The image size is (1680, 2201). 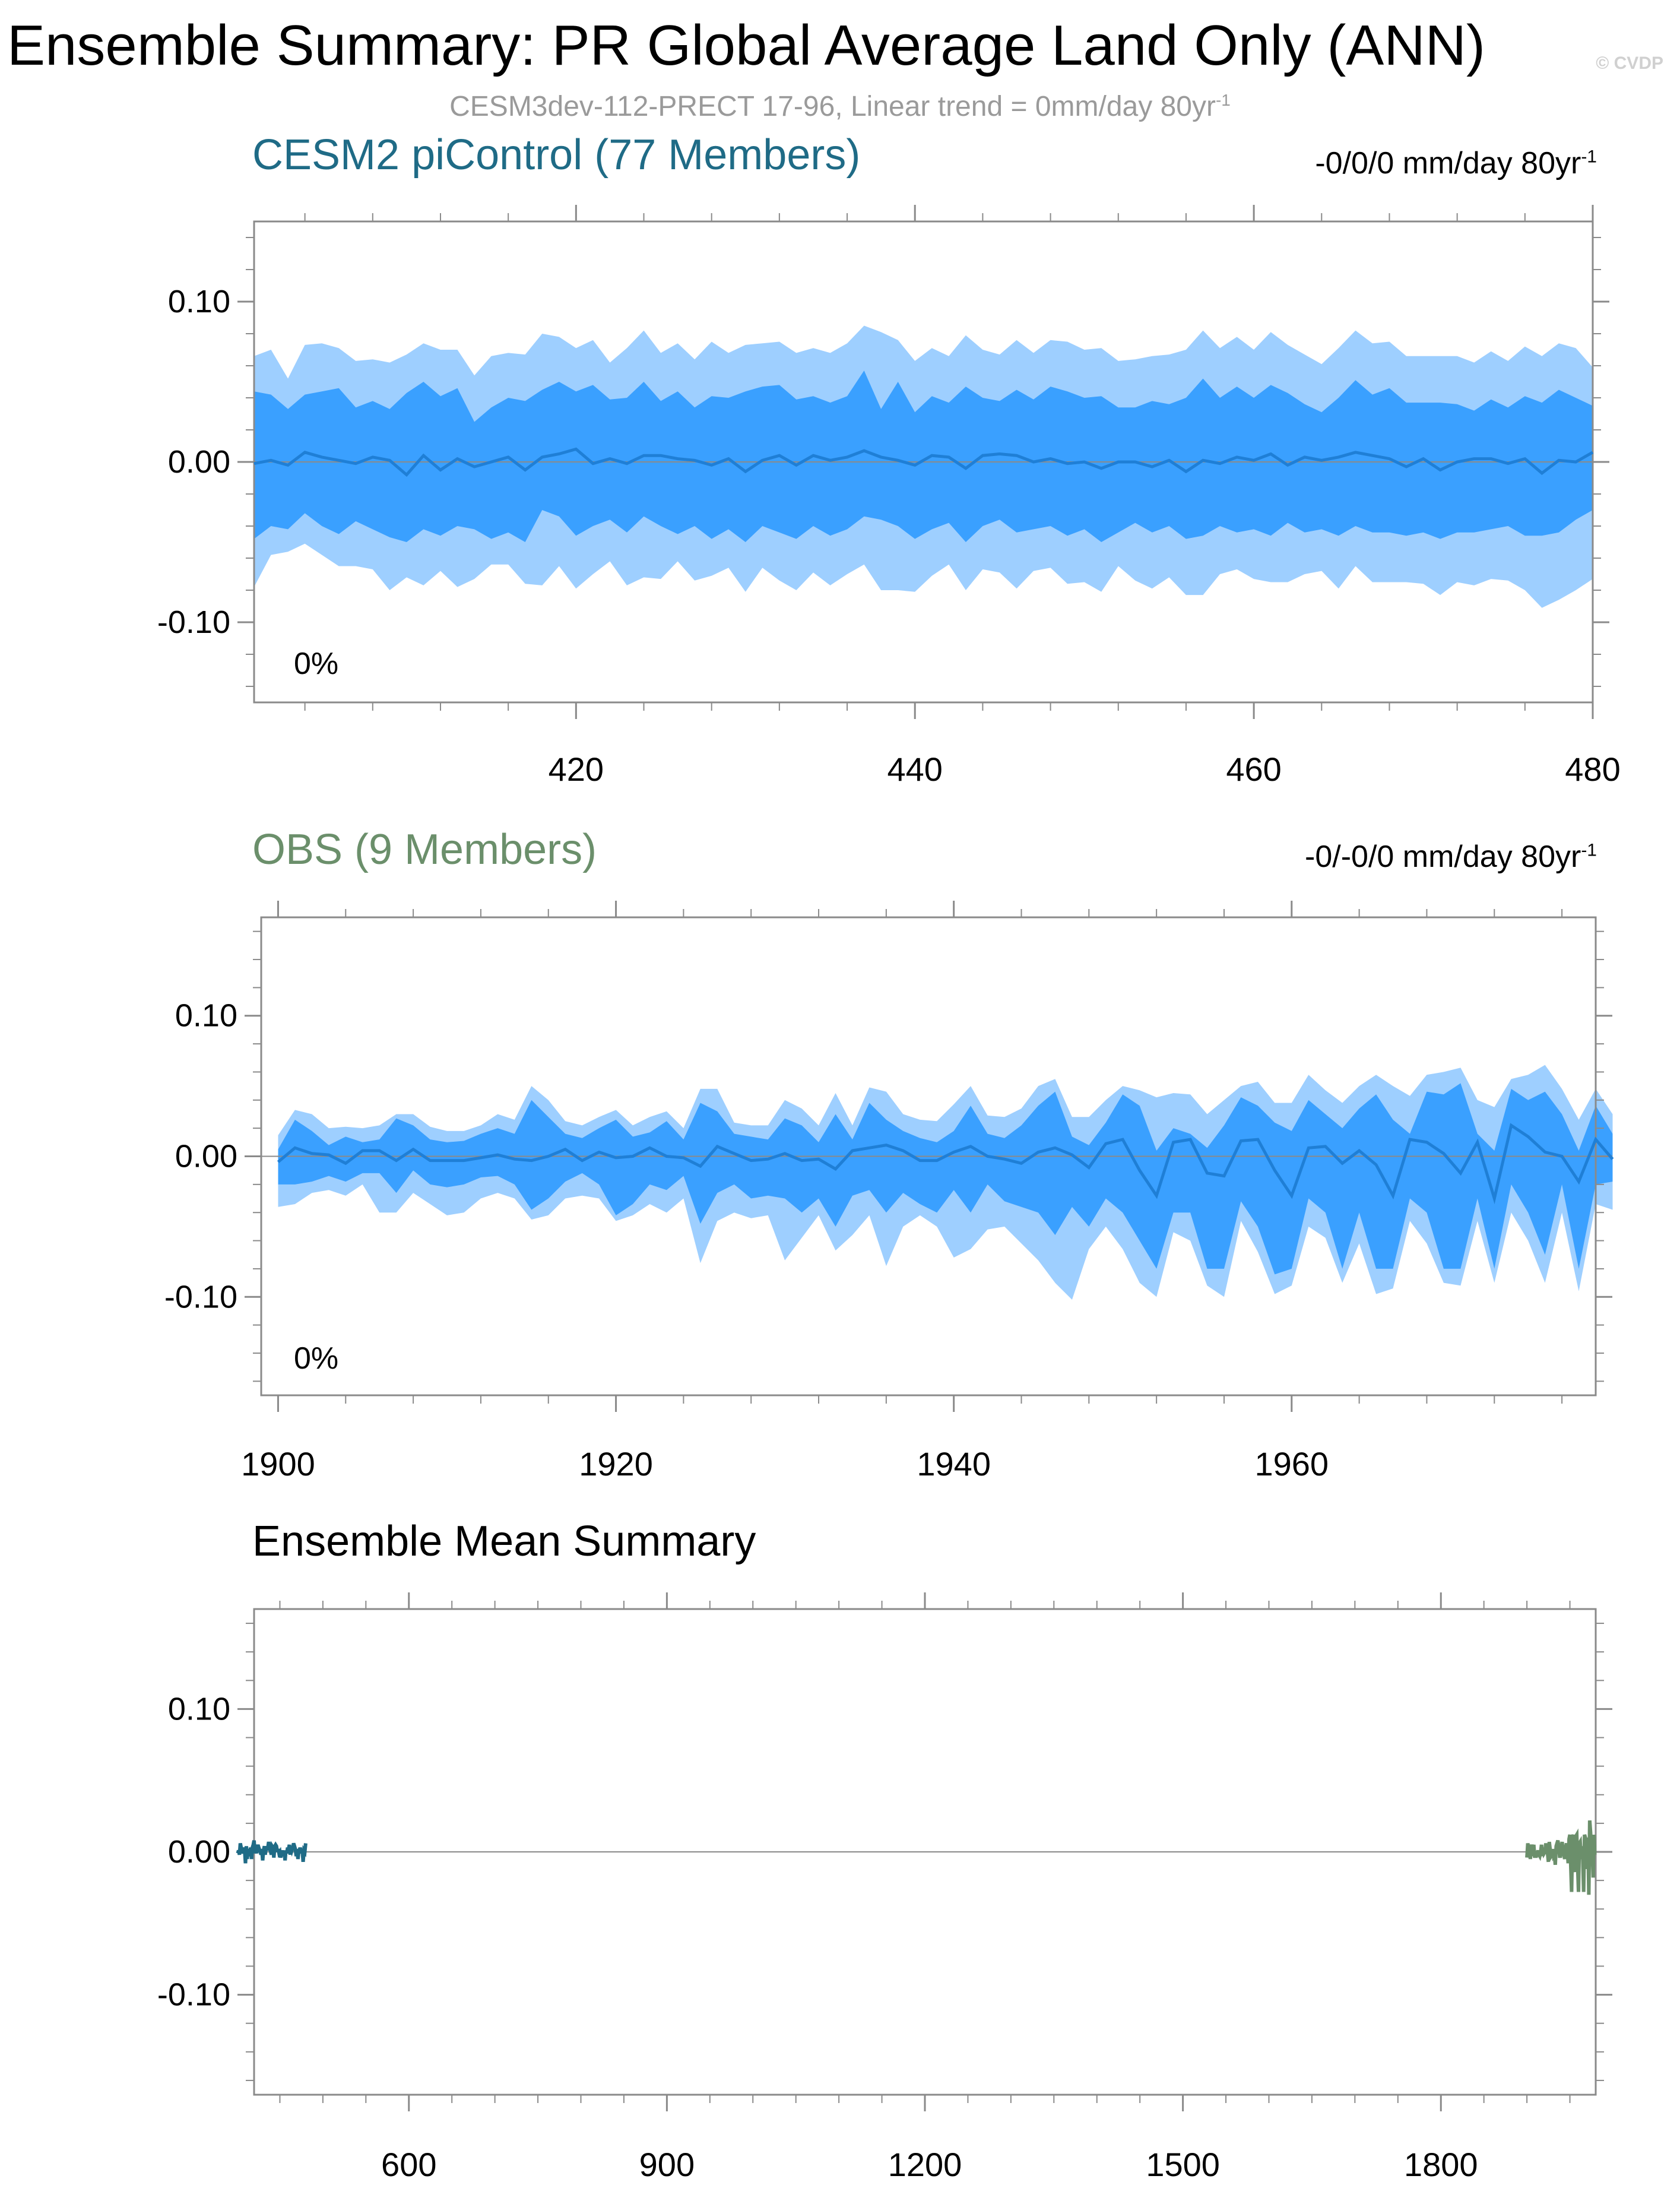 What do you see at coordinates (206, 1156) in the screenshot?
I see `panel2-ytick-label: 0.00` at bounding box center [206, 1156].